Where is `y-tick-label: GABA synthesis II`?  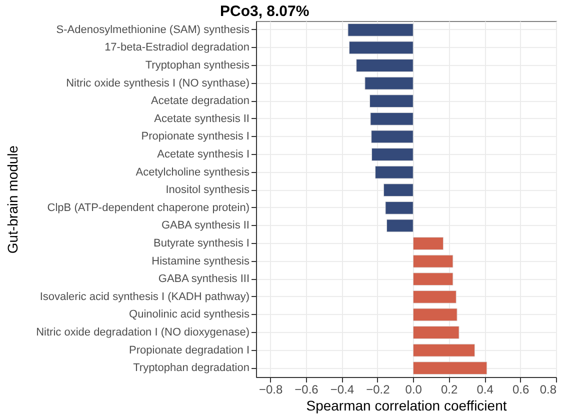 y-tick-label: GABA synthesis II is located at coordinates (205, 226).